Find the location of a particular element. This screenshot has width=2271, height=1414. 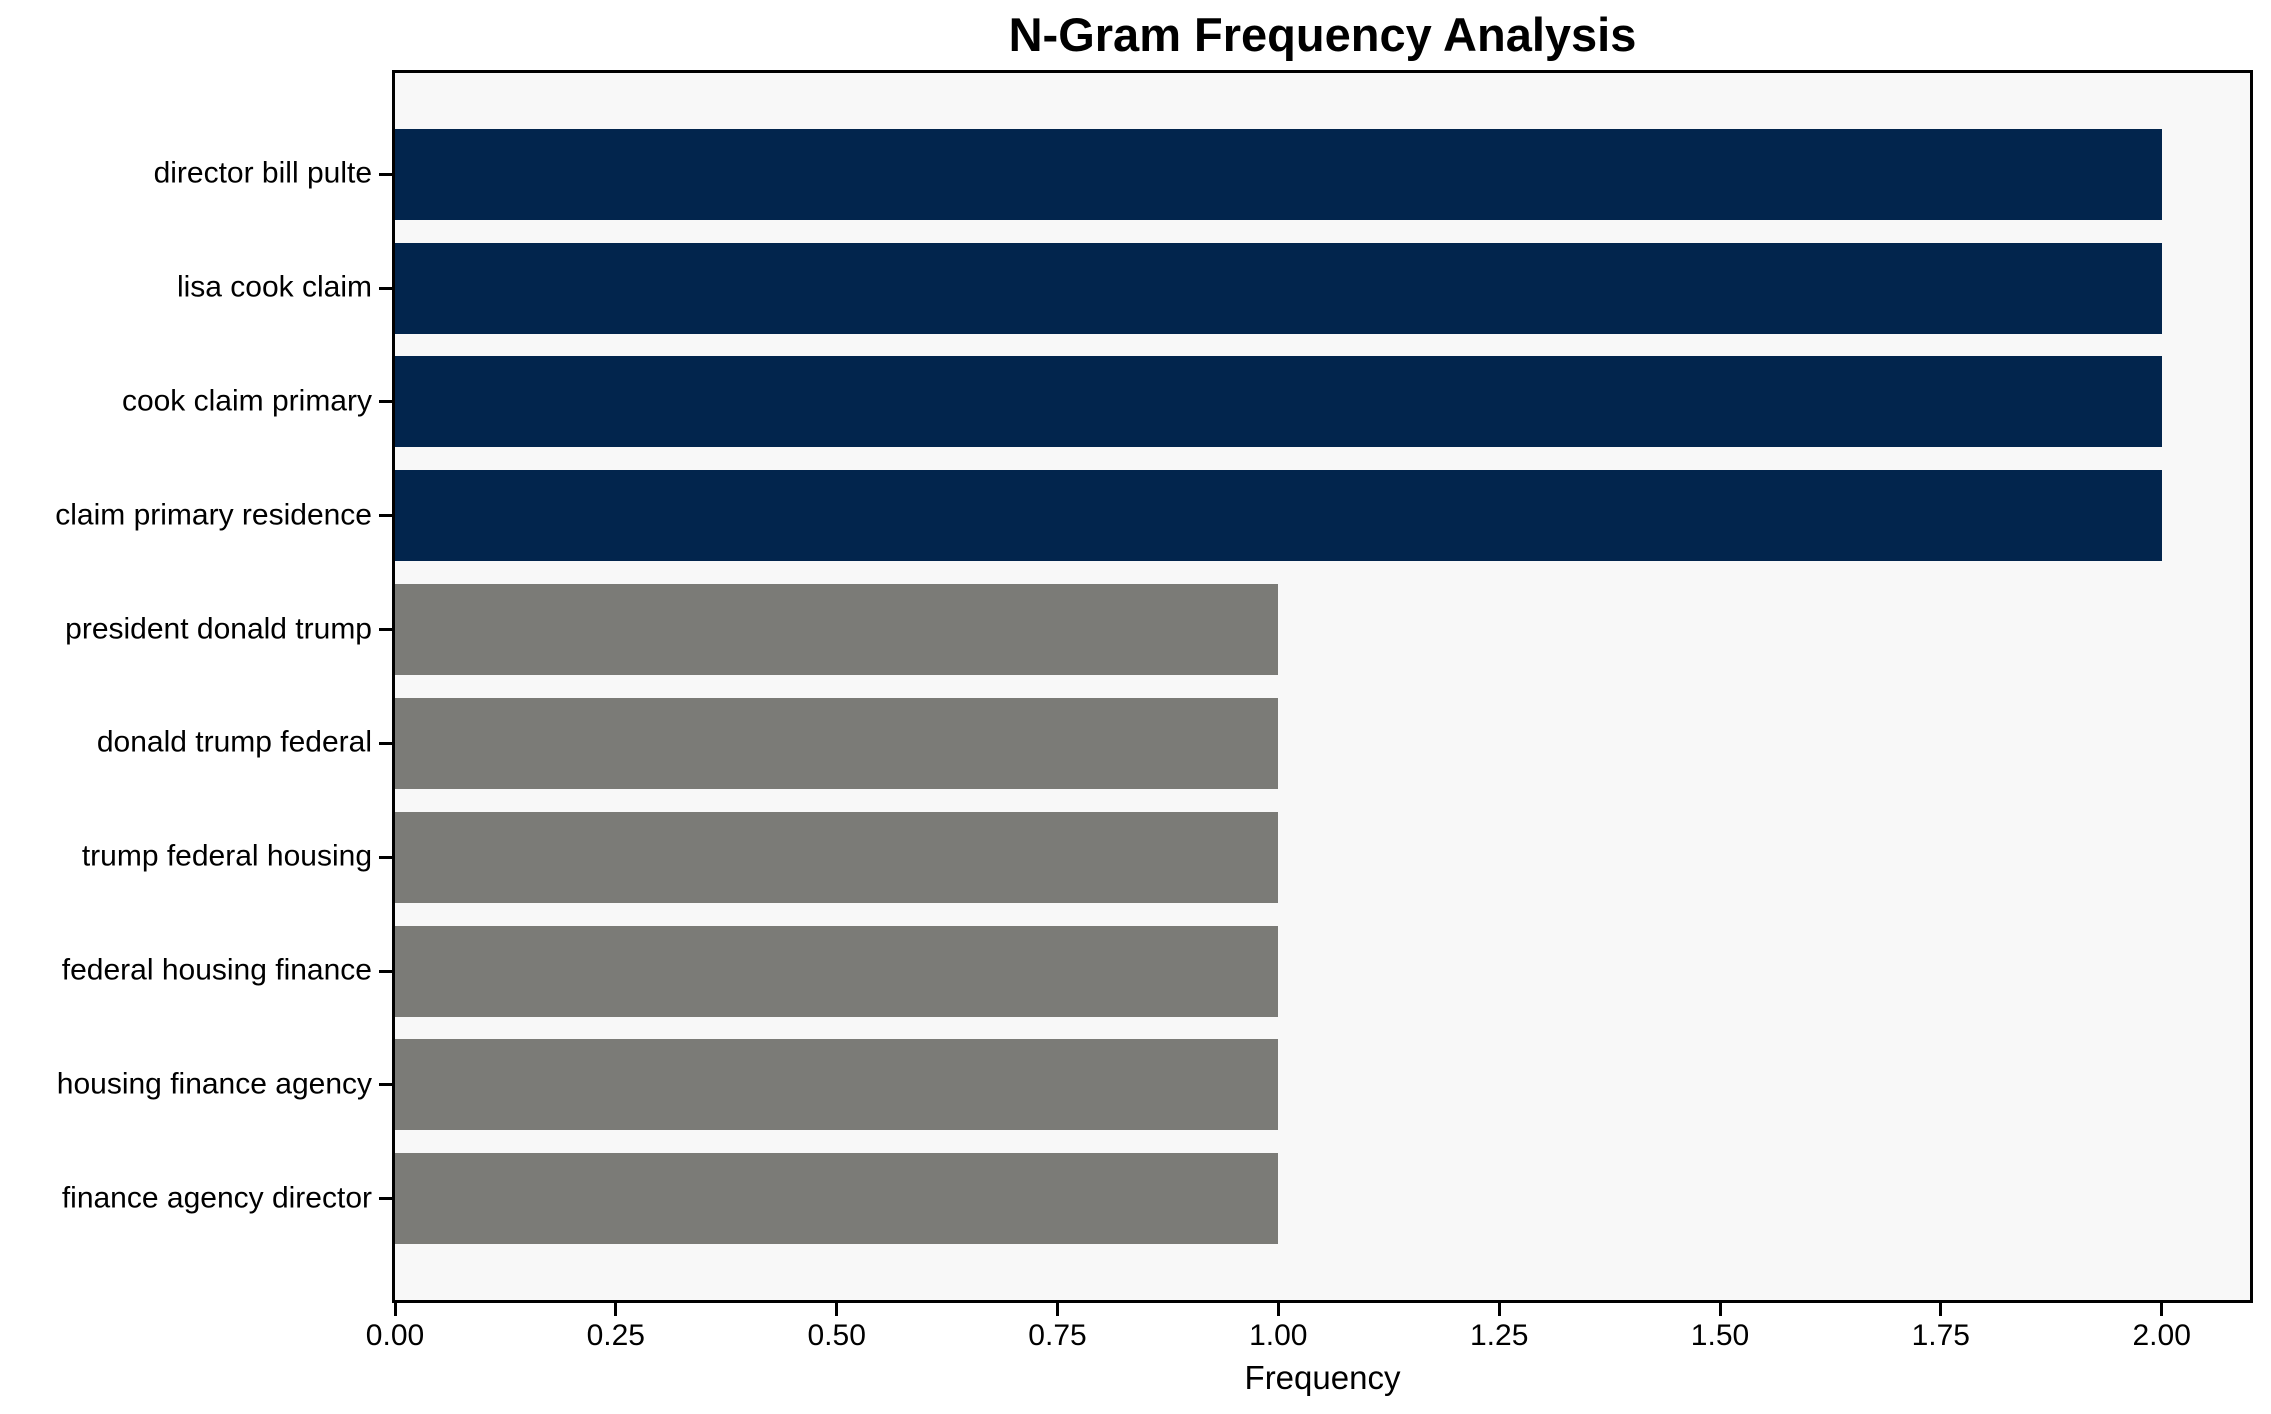

y-axis-tick-label: president donald trump is located at coordinates (218, 628).